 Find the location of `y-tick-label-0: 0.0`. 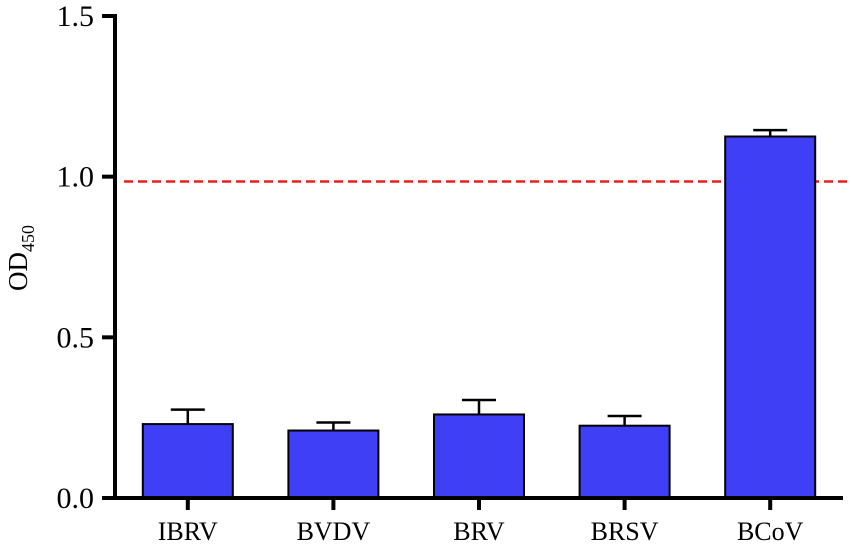

y-tick-label-0: 0.0 is located at coordinates (76, 498).